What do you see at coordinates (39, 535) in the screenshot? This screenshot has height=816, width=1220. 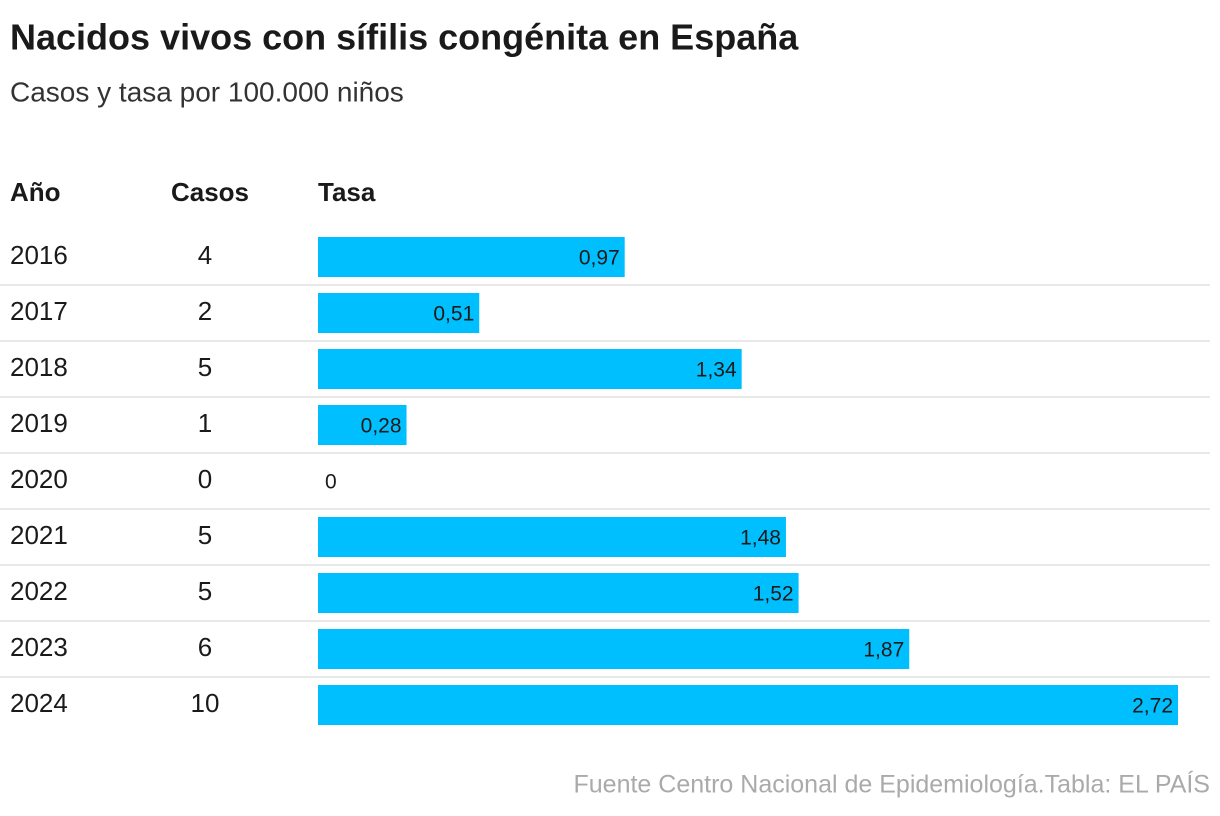 I see `year: 2021` at bounding box center [39, 535].